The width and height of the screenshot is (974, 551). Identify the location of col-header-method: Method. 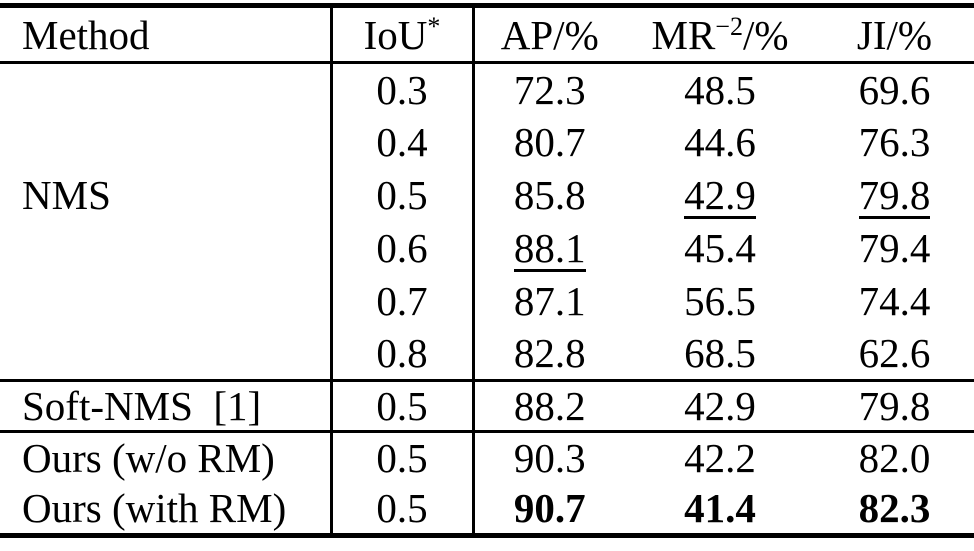
(166, 34).